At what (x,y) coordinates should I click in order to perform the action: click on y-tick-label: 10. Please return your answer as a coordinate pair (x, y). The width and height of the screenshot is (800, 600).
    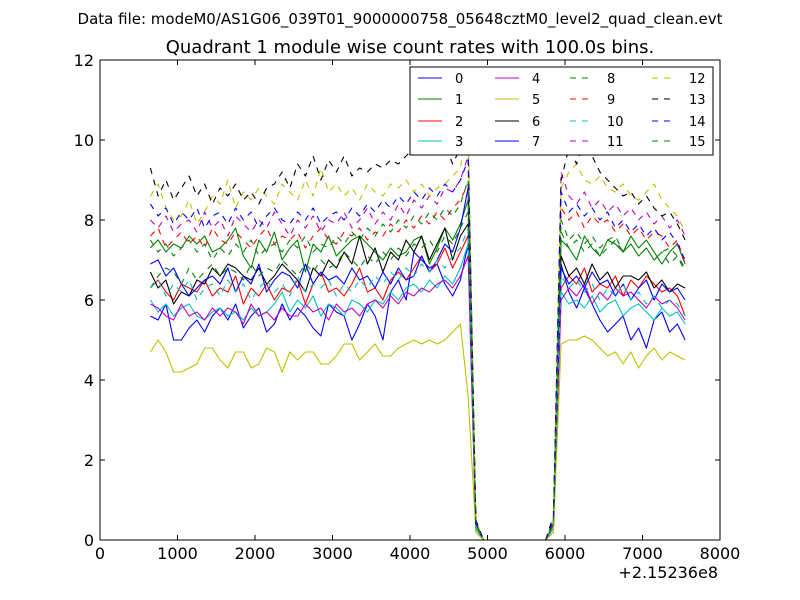
    Looking at the image, I should click on (84, 140).